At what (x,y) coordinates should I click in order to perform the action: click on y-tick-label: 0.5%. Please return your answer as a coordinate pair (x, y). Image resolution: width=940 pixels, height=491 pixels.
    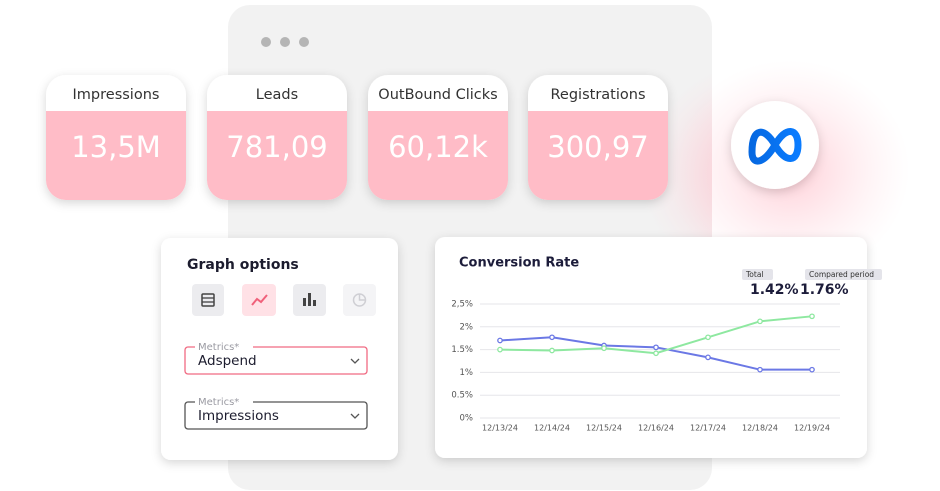
    Looking at the image, I should click on (462, 396).